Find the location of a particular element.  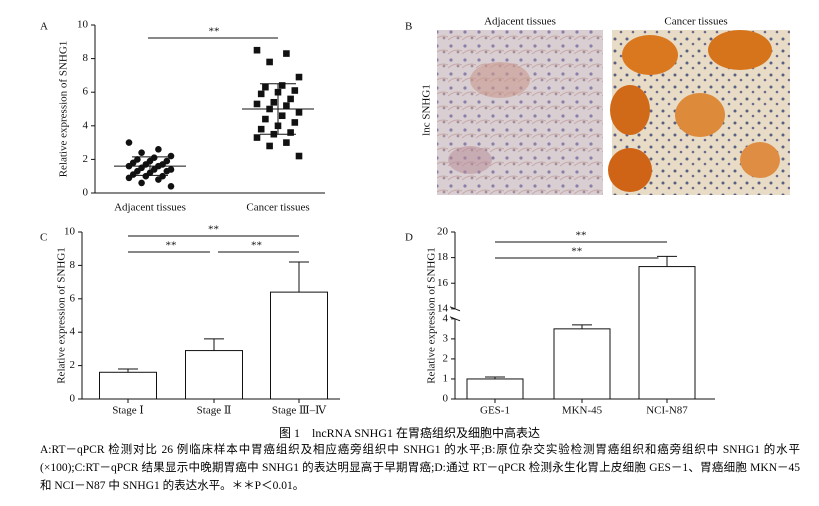

caption-title: 图 1 lncRNA SNHG1 在胃癌组织及细胞中高表达 is located at coordinates (409, 433).